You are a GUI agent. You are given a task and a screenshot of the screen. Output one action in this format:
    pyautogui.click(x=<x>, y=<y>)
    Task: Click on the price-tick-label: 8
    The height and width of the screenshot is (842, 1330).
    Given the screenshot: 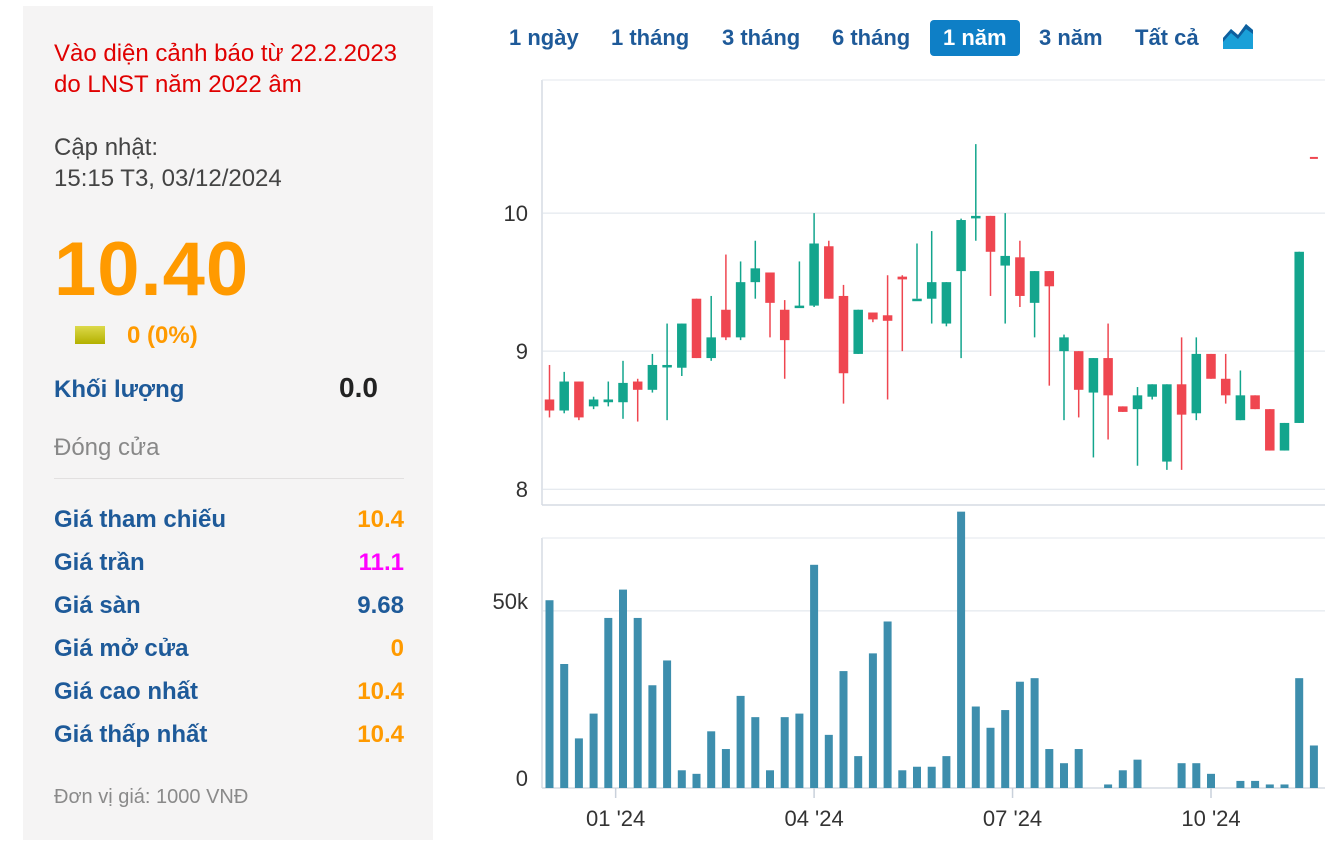 What is the action you would take?
    pyautogui.click(x=522, y=489)
    